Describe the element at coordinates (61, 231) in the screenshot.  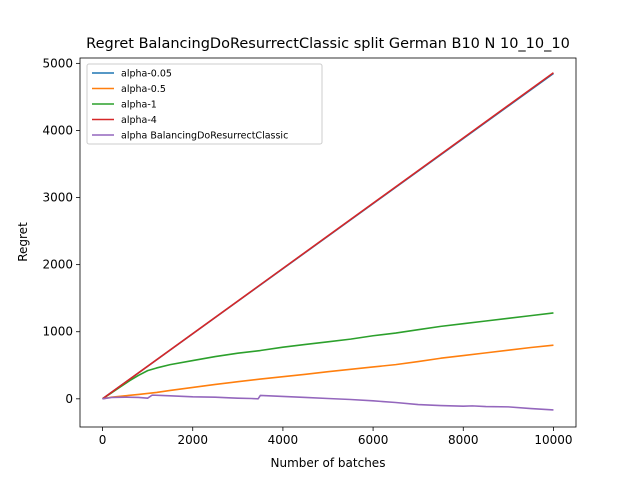
I see `y-axis-ticks: 0 1000 2000 3000 4000 5000` at that location.